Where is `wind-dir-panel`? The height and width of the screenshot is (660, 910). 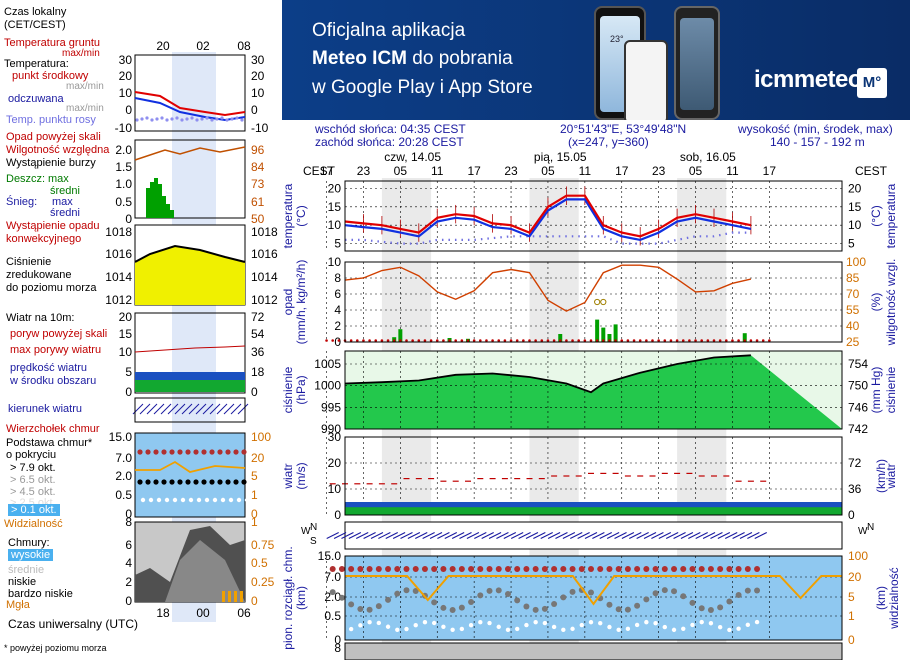
wind-dir-panel is located at coordinates (593, 535).